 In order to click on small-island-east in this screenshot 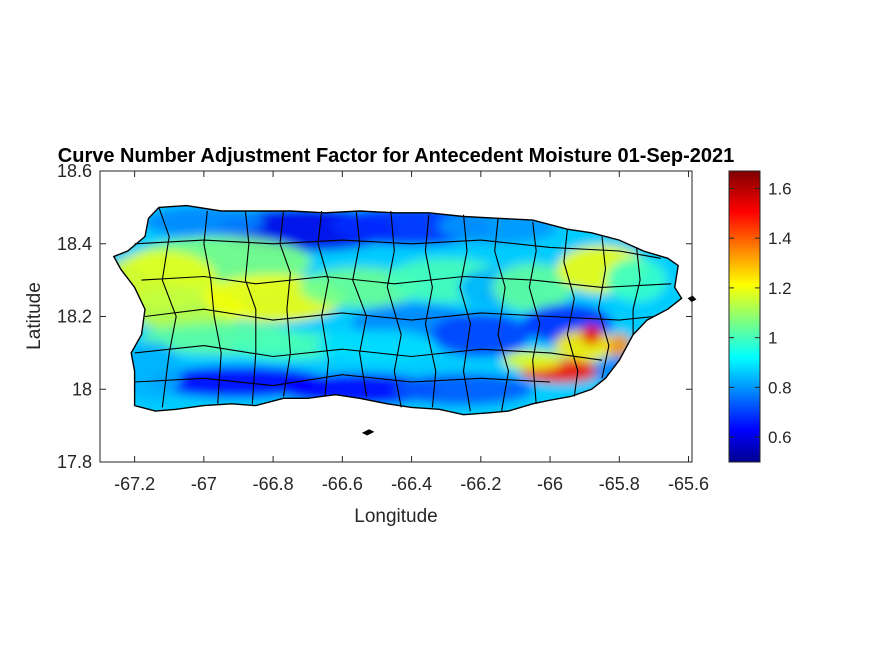, I will do `click(692, 298)`.